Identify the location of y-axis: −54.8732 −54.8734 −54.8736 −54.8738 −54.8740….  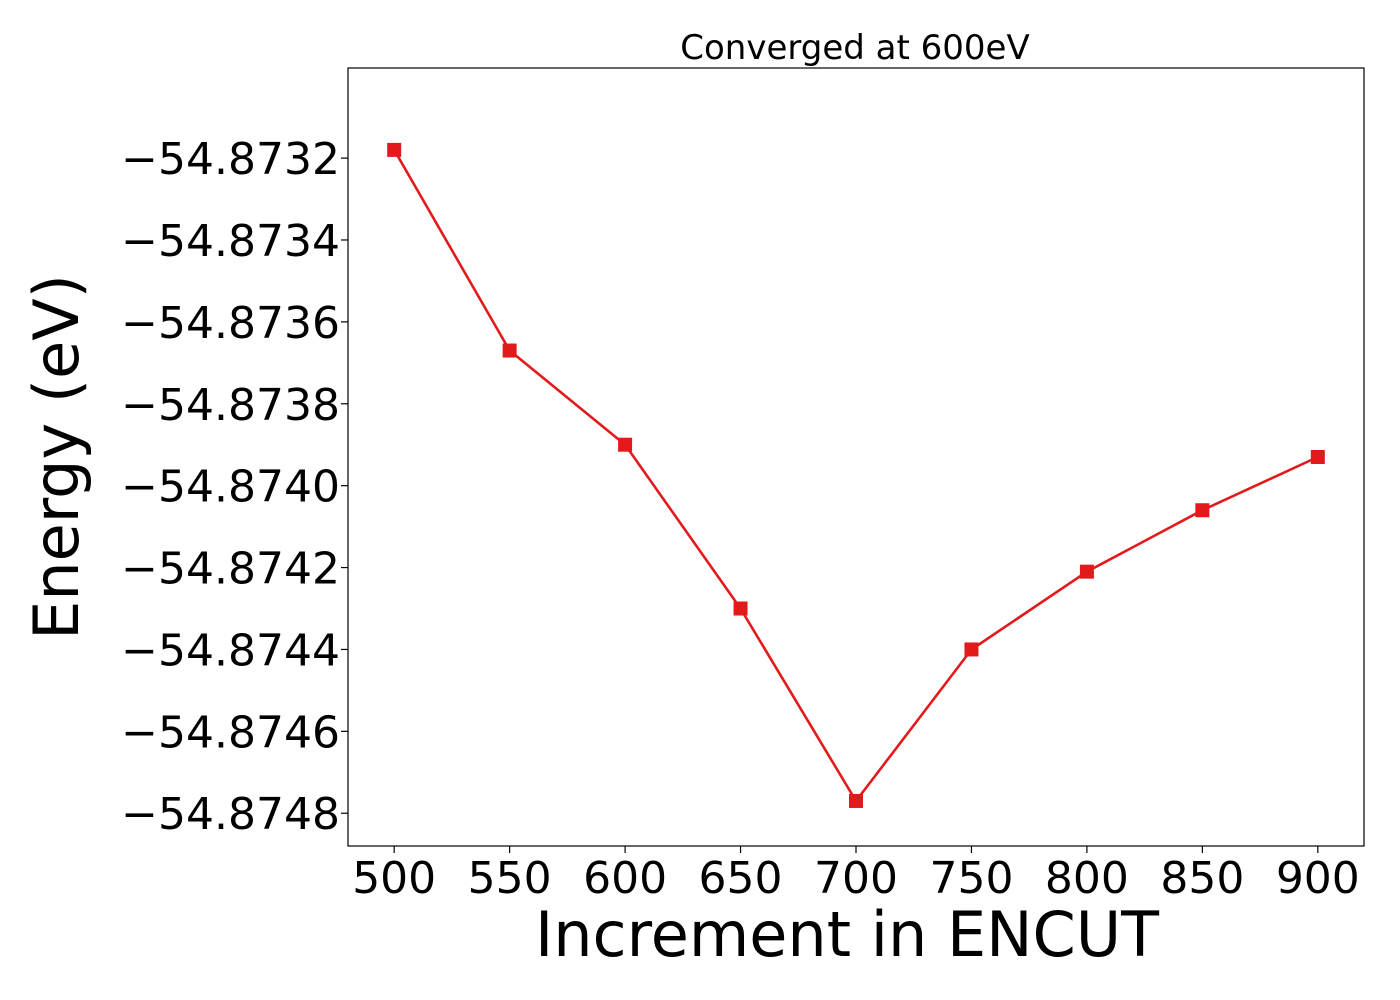
(234, 487).